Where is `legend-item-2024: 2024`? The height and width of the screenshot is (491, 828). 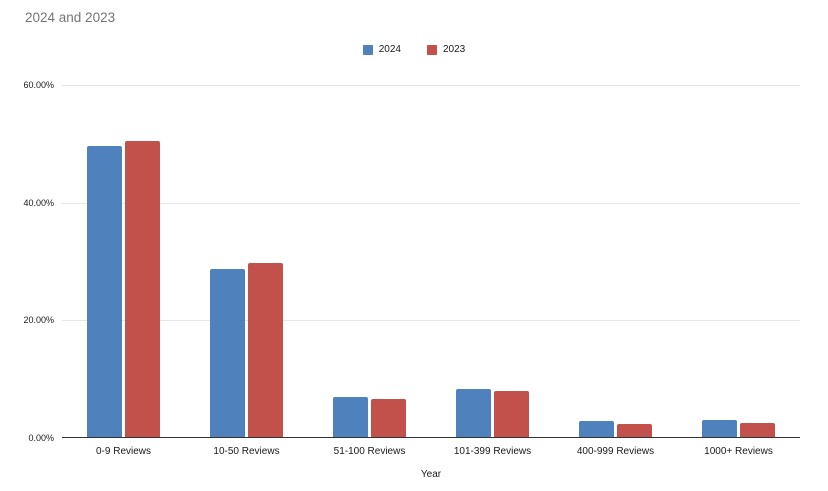 legend-item-2024: 2024 is located at coordinates (381, 49).